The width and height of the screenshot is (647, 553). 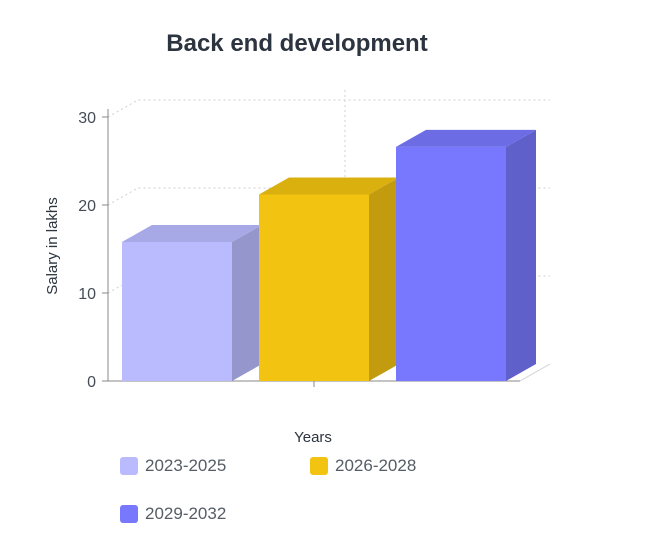 What do you see at coordinates (87, 294) in the screenshot?
I see `y-tick-label: 10` at bounding box center [87, 294].